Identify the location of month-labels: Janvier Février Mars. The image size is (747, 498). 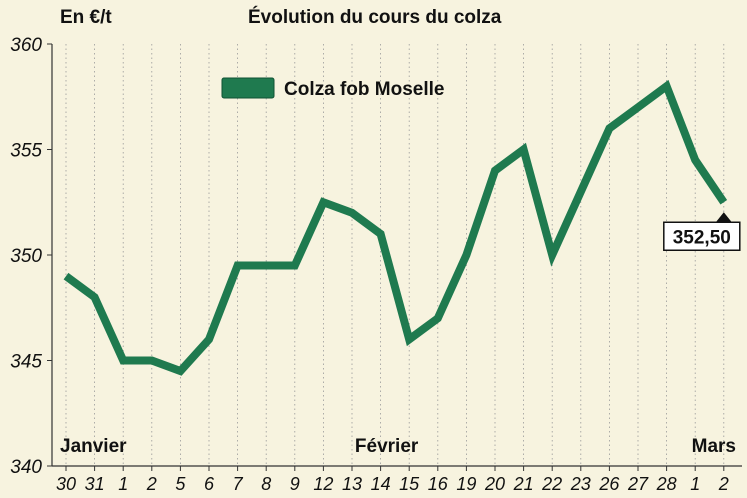
(398, 446).